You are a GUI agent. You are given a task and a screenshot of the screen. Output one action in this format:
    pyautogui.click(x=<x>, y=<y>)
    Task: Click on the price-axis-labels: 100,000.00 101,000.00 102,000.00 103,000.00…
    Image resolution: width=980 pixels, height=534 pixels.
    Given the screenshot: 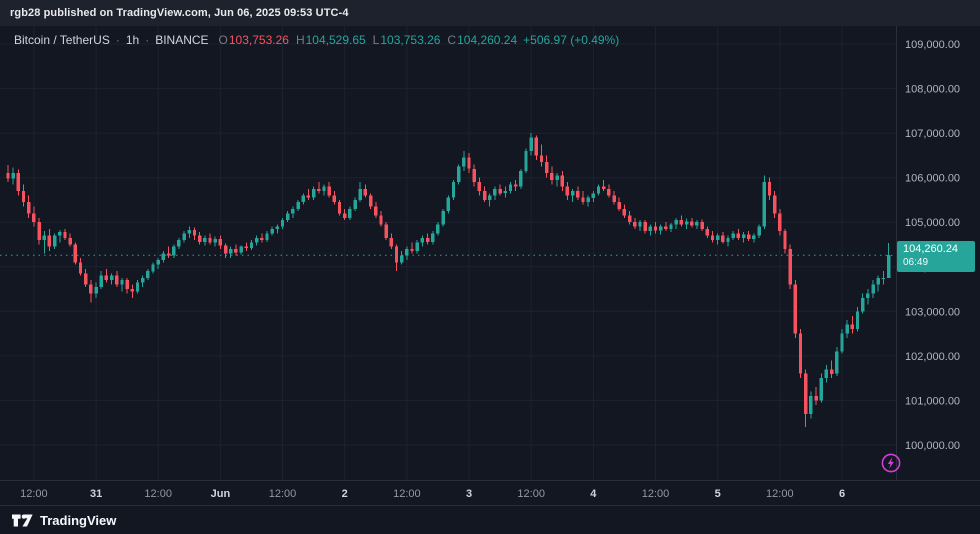 What is the action you would take?
    pyautogui.click(x=932, y=245)
    